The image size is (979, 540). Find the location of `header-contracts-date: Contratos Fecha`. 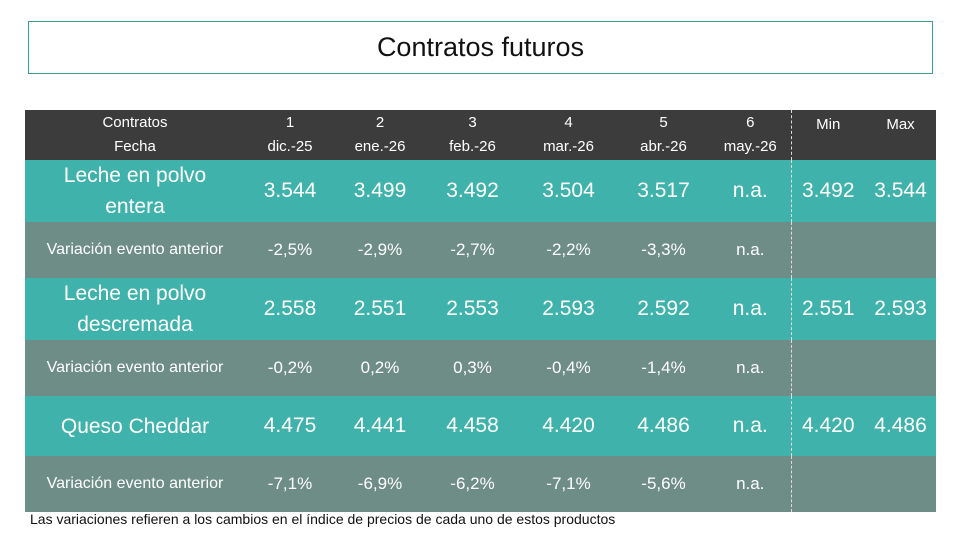

header-contracts-date: Contratos Fecha is located at coordinates (135, 135).